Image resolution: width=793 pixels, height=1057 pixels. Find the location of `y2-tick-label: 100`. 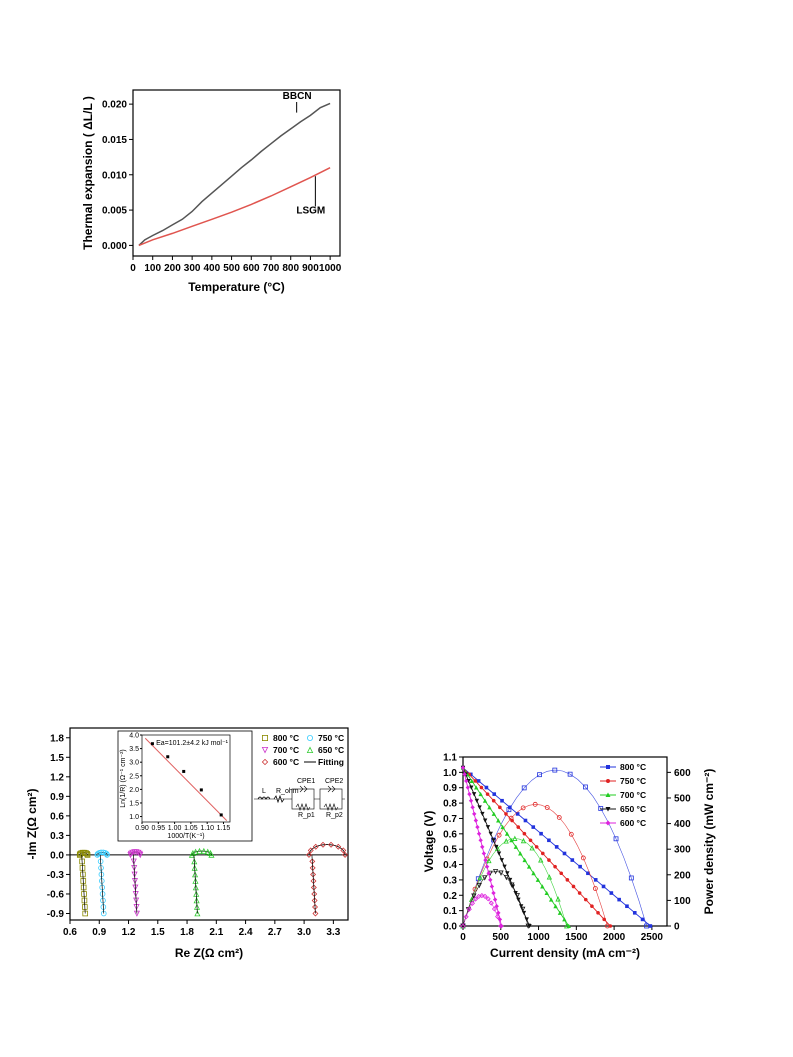

y2-tick-label: 100 is located at coordinates (682, 901).